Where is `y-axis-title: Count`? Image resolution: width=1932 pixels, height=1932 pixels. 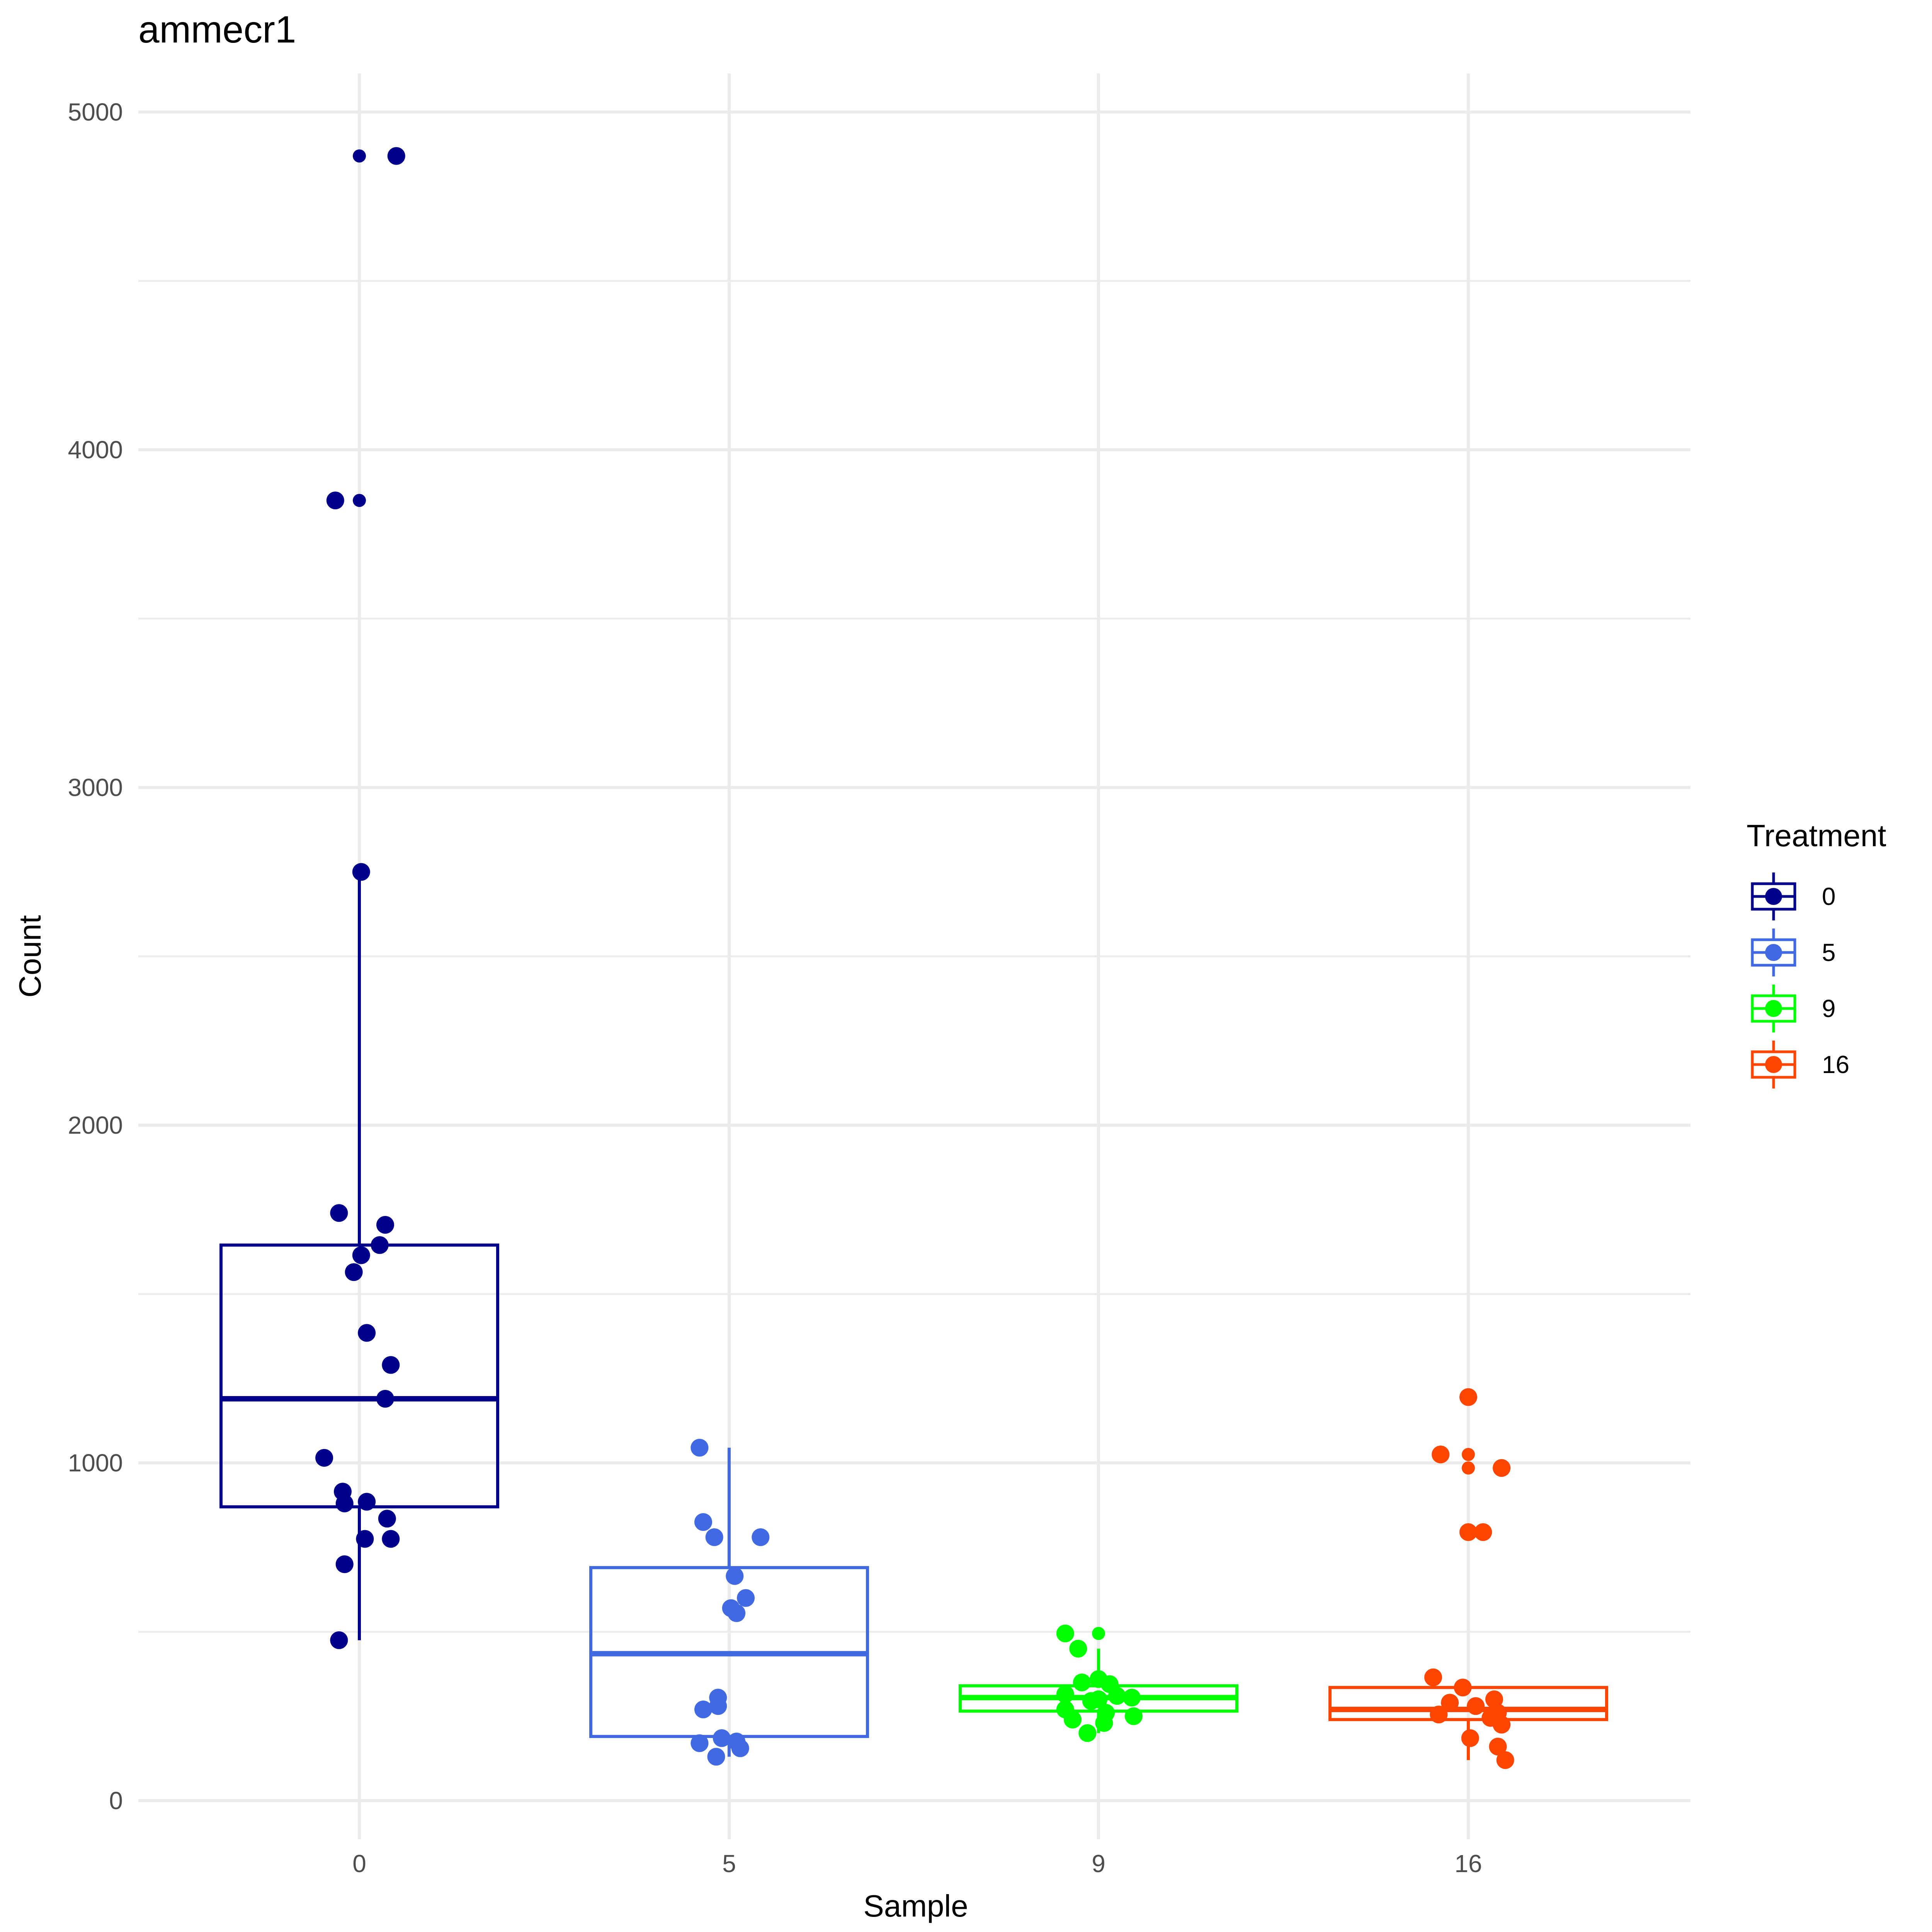
y-axis-title: Count is located at coordinates (30, 956).